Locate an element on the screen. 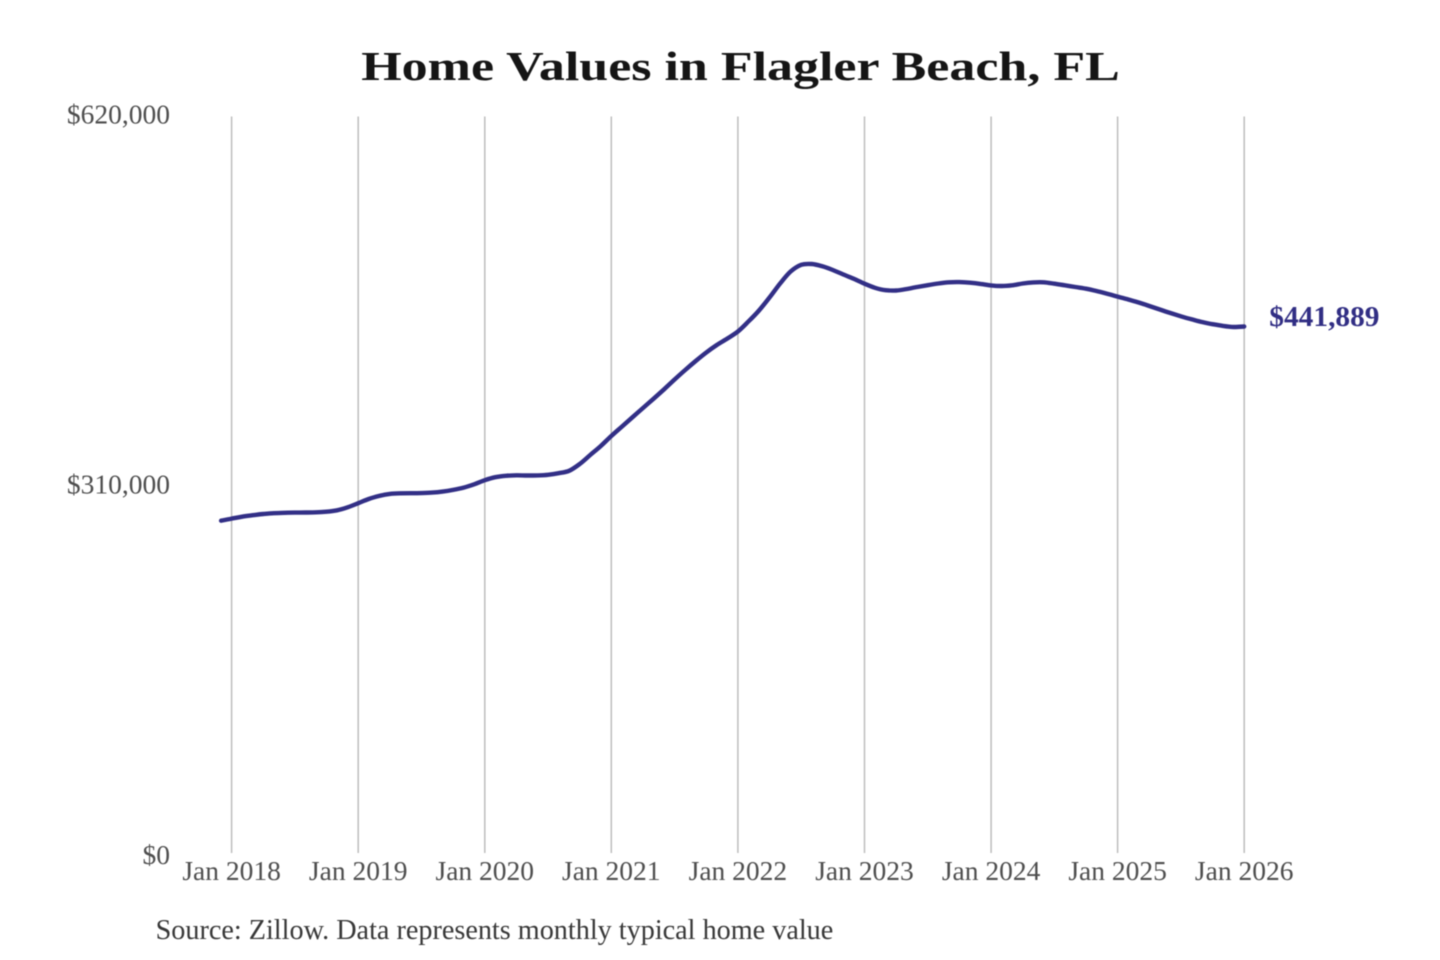 This screenshot has width=1440, height=960. svg-text: $620,000 is located at coordinates (118, 113).